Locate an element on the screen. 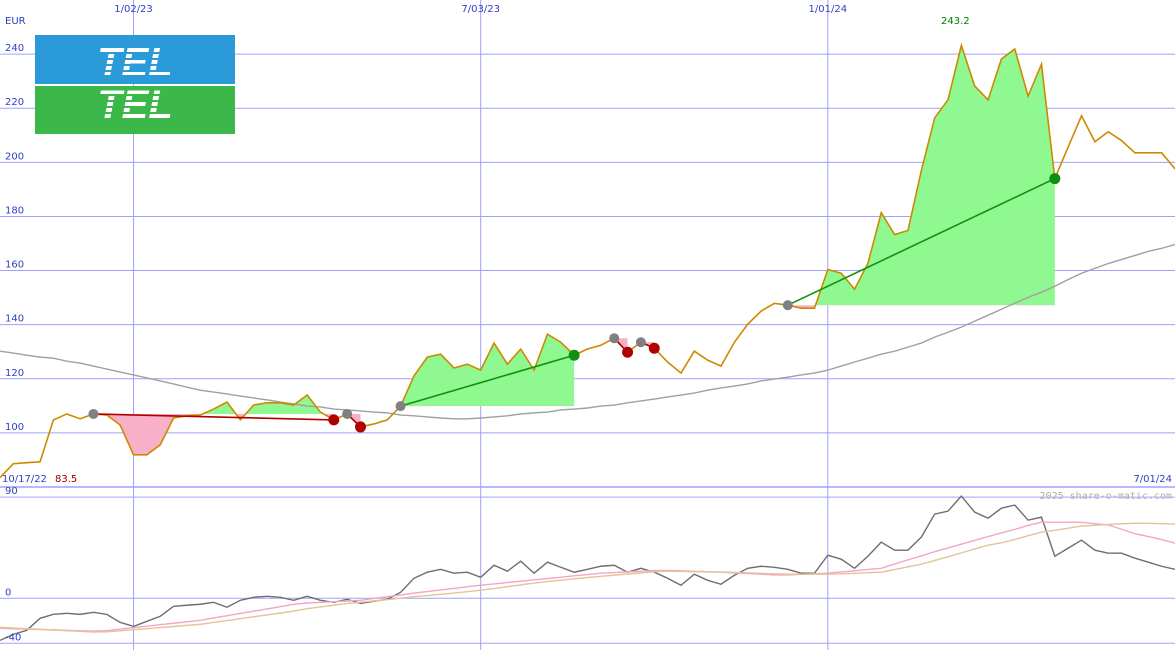 This screenshot has height=650, width=1175. y-tick-label: 200 is located at coordinates (14, 156).